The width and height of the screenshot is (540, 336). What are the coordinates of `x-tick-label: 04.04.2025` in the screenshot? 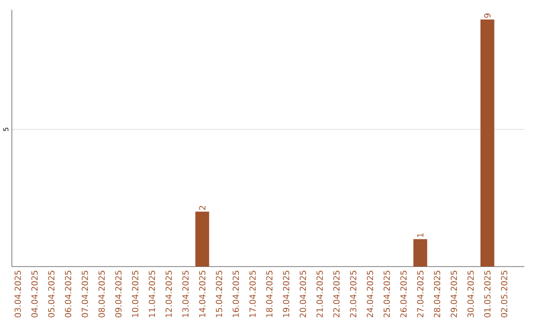 It's located at (34, 294).